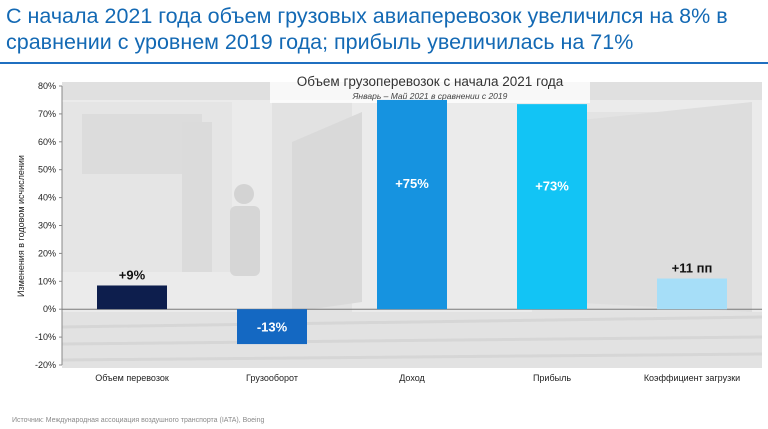  I want to click on bar-value-label: +11 пп, so click(692, 268).